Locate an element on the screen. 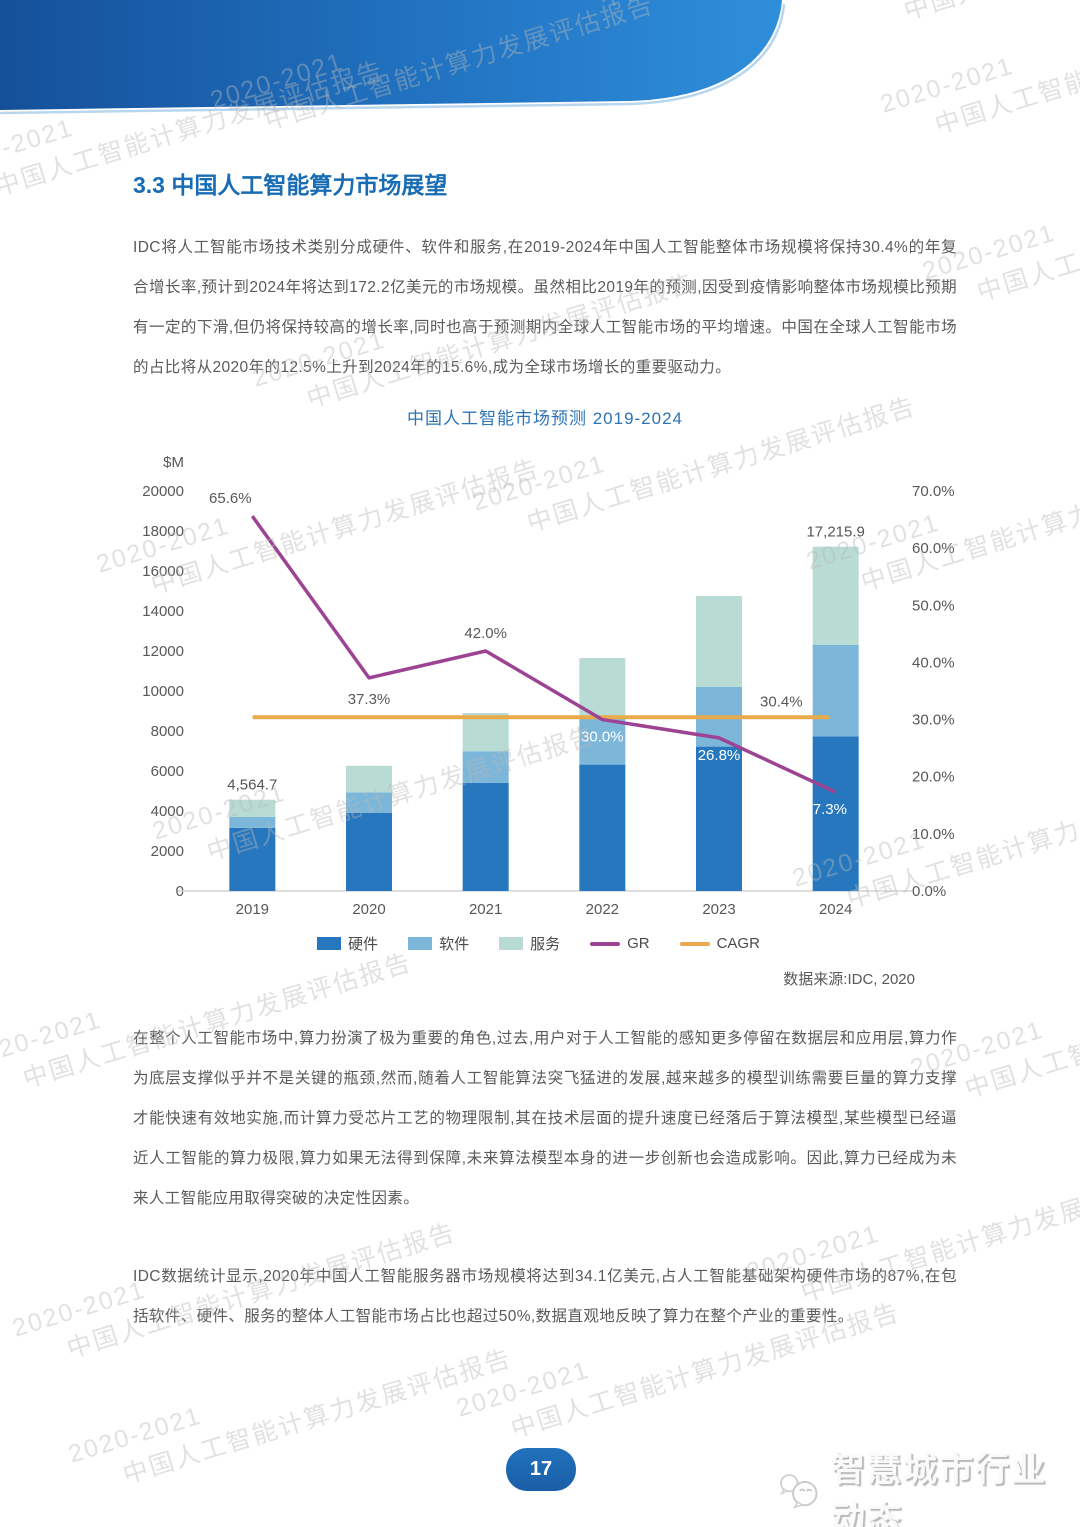 This screenshot has height=1527, width=1080. section-title: 3.3 中国人工智能算力市场展望 is located at coordinates (290, 185).